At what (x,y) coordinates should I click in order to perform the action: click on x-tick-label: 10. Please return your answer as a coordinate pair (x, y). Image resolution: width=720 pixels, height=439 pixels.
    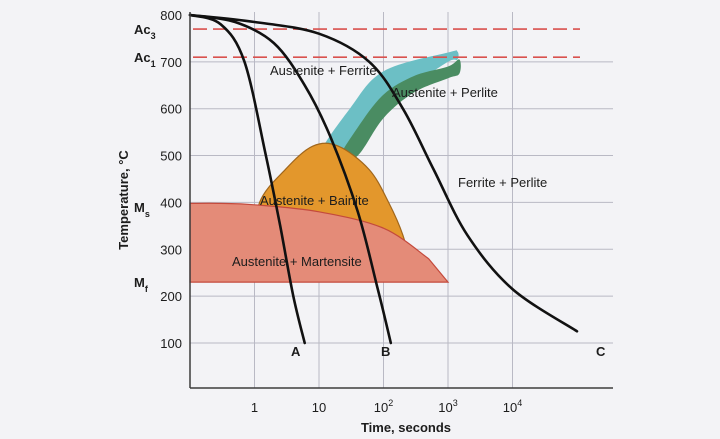
    Looking at the image, I should click on (319, 407).